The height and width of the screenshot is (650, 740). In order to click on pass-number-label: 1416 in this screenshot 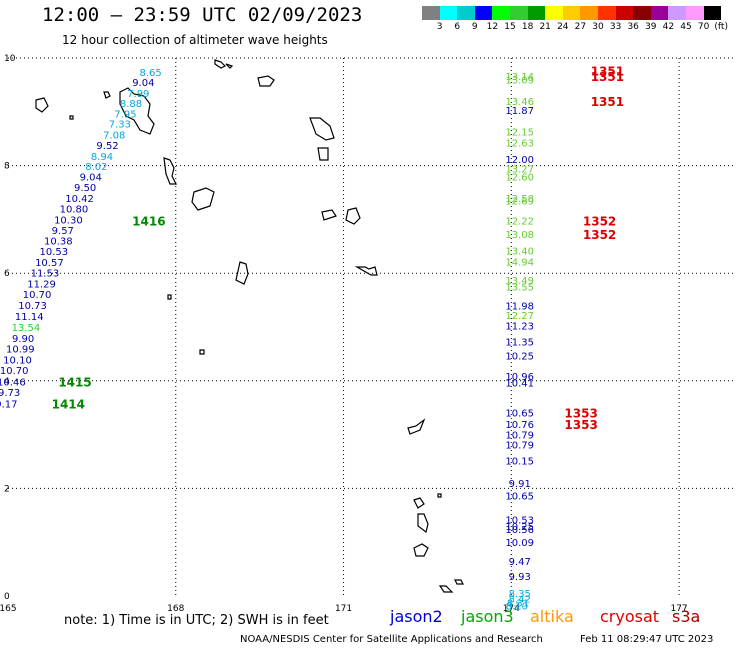, I will do `click(148, 221)`.